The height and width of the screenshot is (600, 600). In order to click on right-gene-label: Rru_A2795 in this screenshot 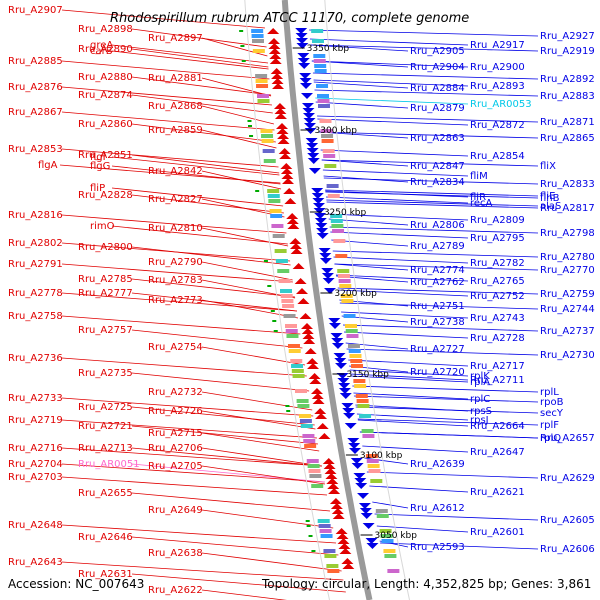, I will do `click(497, 238)`.